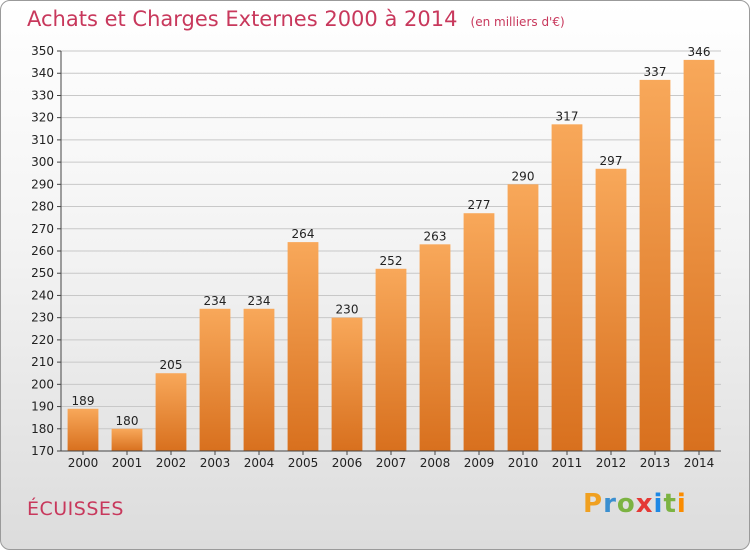  What do you see at coordinates (42, 340) in the screenshot?
I see `y-tick-label: 220` at bounding box center [42, 340].